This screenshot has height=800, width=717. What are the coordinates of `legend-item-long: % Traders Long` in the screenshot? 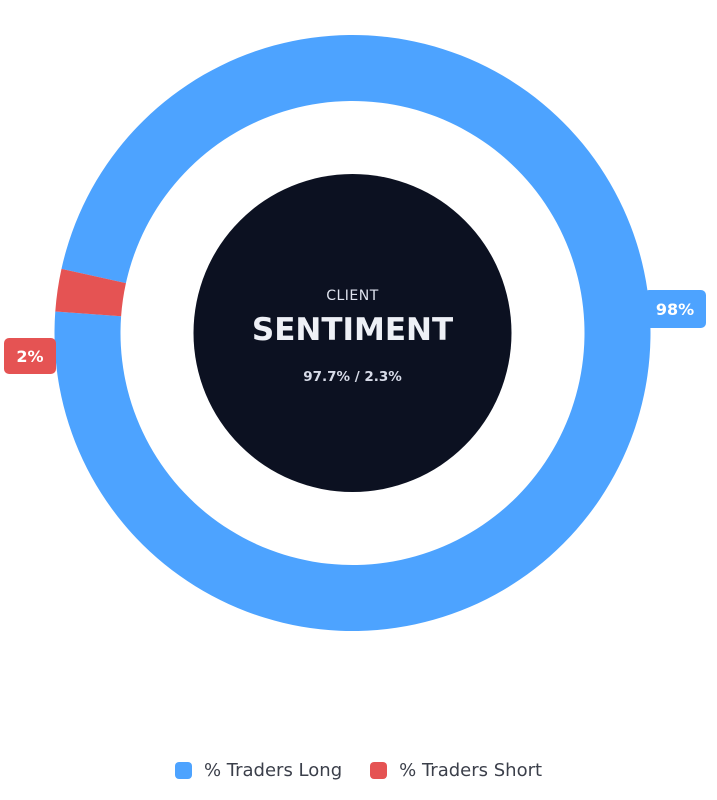 It's located at (258, 770).